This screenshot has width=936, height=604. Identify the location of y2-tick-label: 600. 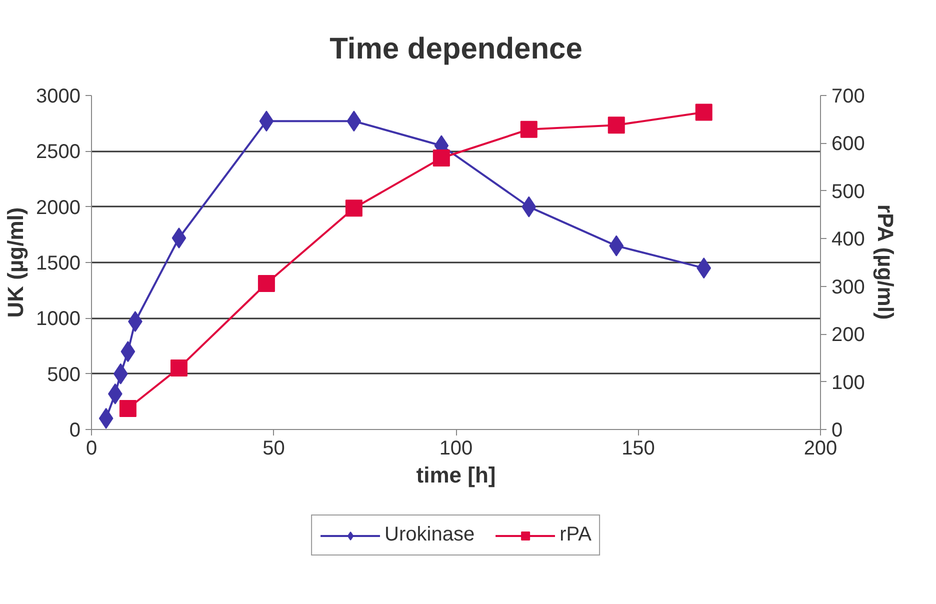
(848, 144).